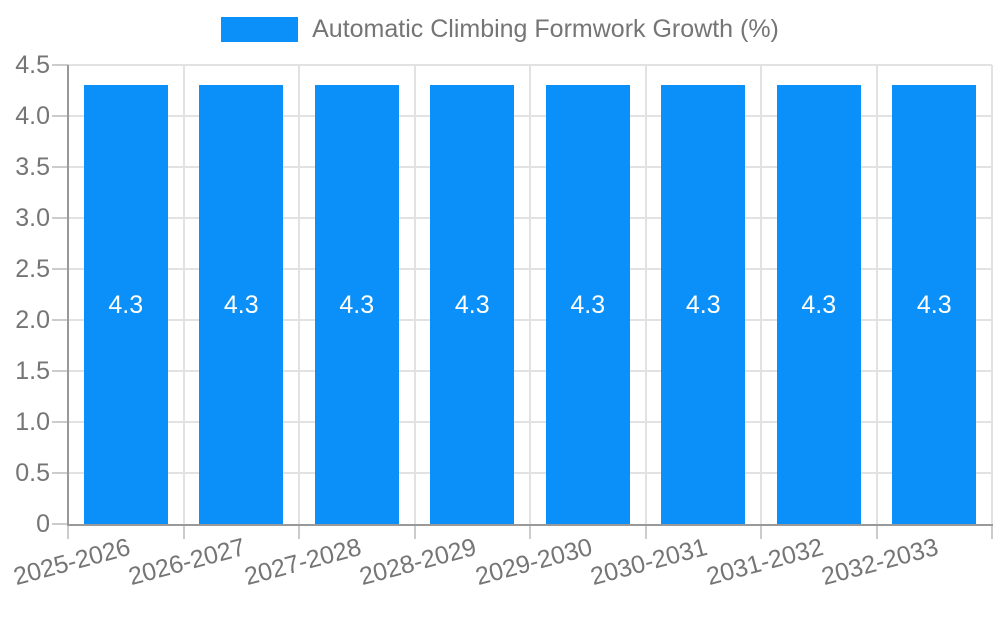 The width and height of the screenshot is (1000, 638). I want to click on y-axis-tick-label: 3.0, so click(32, 218).